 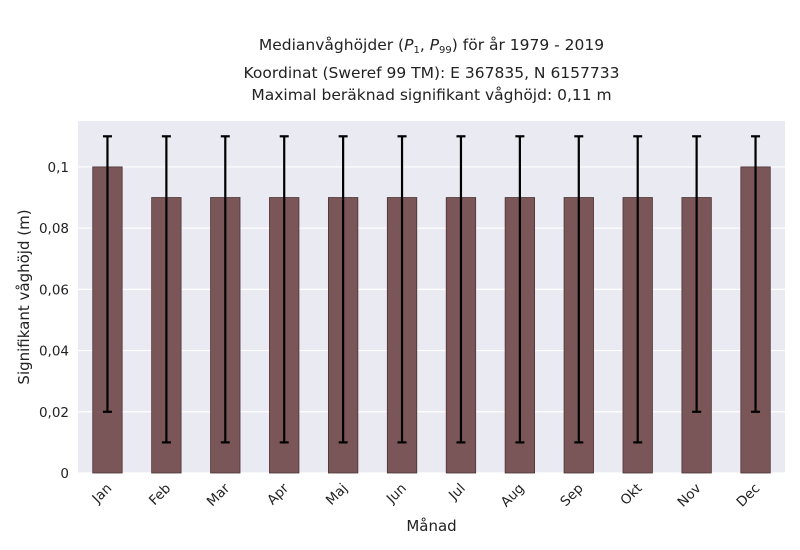 What do you see at coordinates (445, 50) in the screenshot?
I see `p99-subscript: 99` at bounding box center [445, 50].